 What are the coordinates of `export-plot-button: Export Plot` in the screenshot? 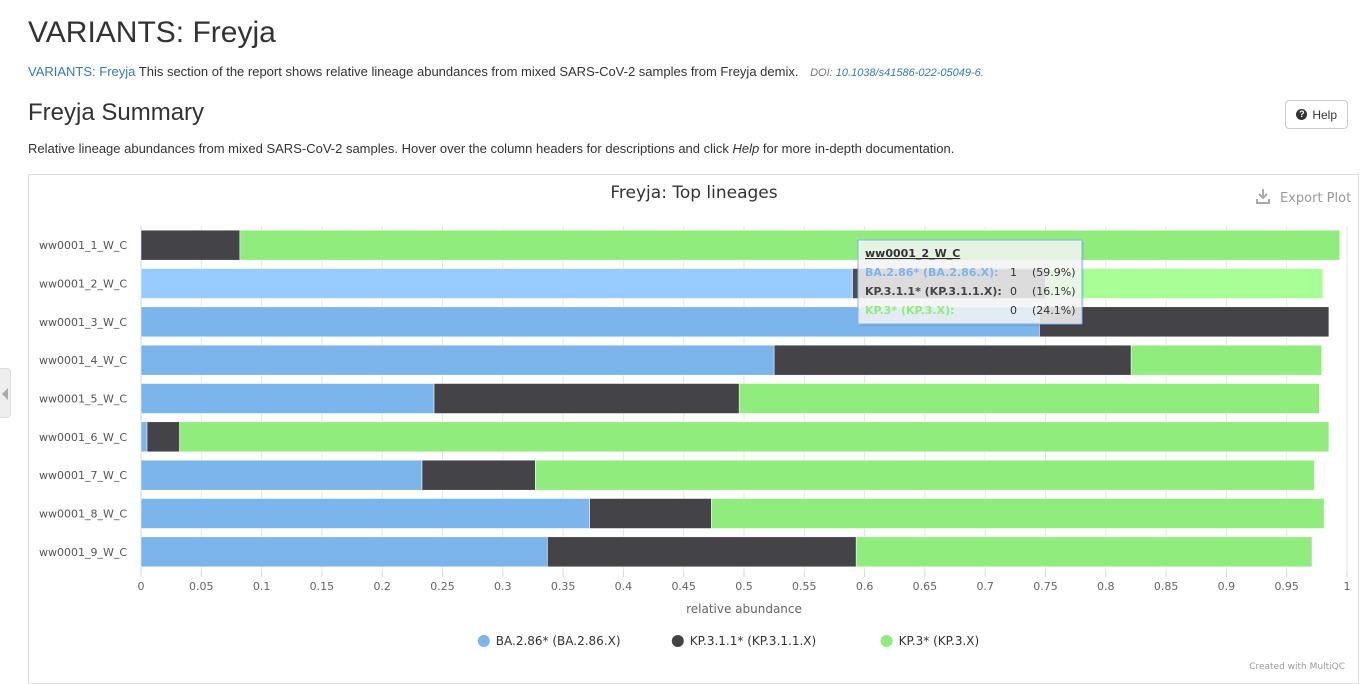 It's located at (1303, 197).